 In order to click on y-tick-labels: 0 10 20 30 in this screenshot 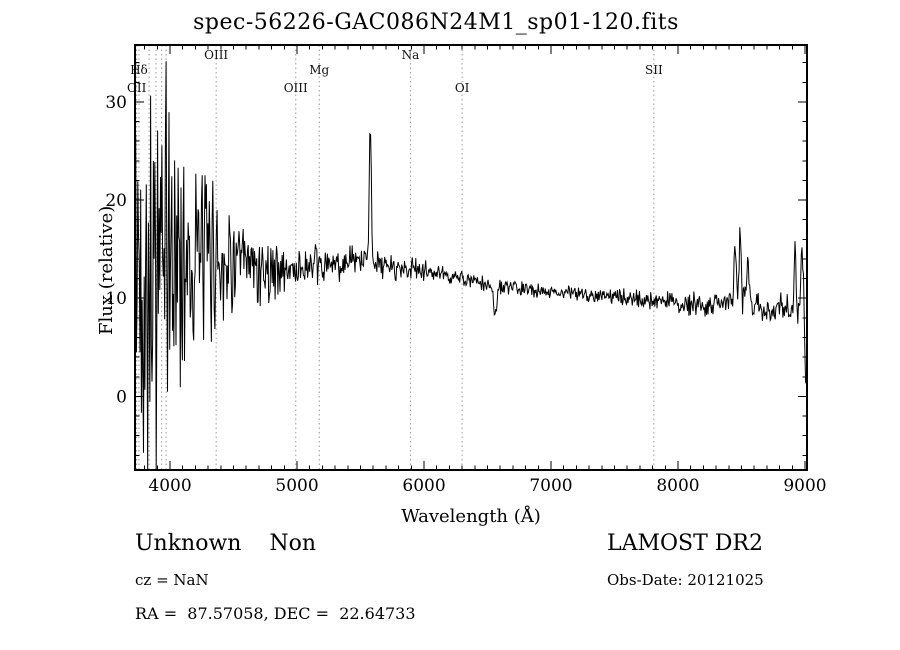, I will do `click(116, 250)`.